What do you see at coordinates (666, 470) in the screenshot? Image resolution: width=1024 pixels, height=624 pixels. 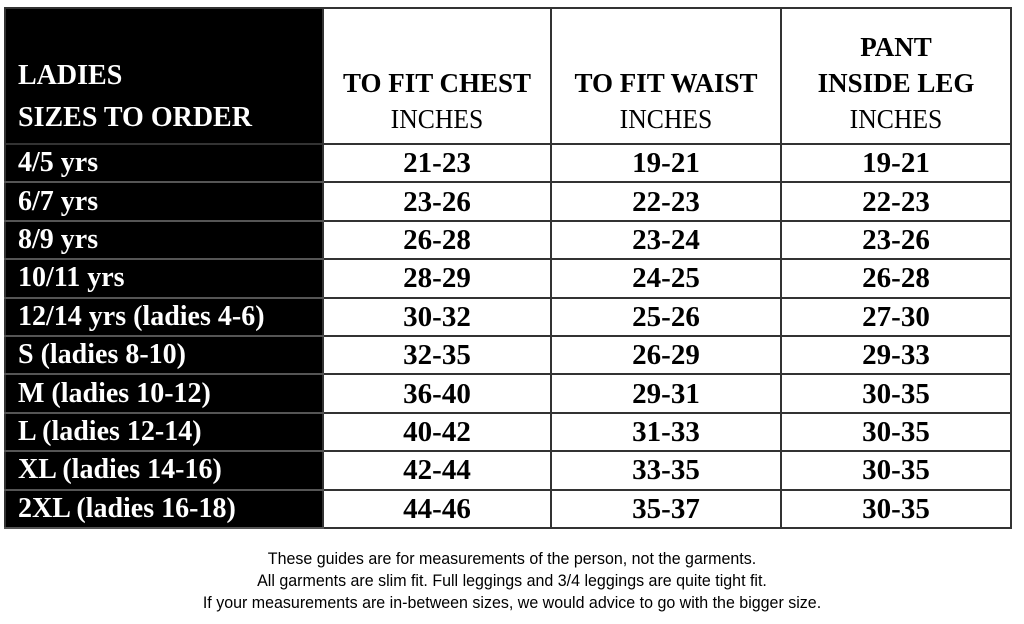 I see `waist-cell: 33-35` at bounding box center [666, 470].